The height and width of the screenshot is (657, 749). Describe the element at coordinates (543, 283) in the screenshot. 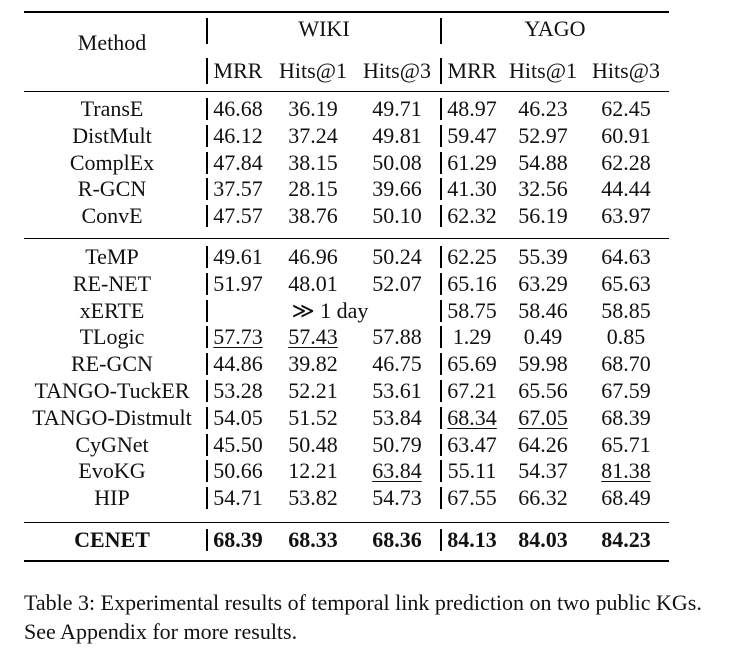

I see `metric-value: 63.29` at that location.